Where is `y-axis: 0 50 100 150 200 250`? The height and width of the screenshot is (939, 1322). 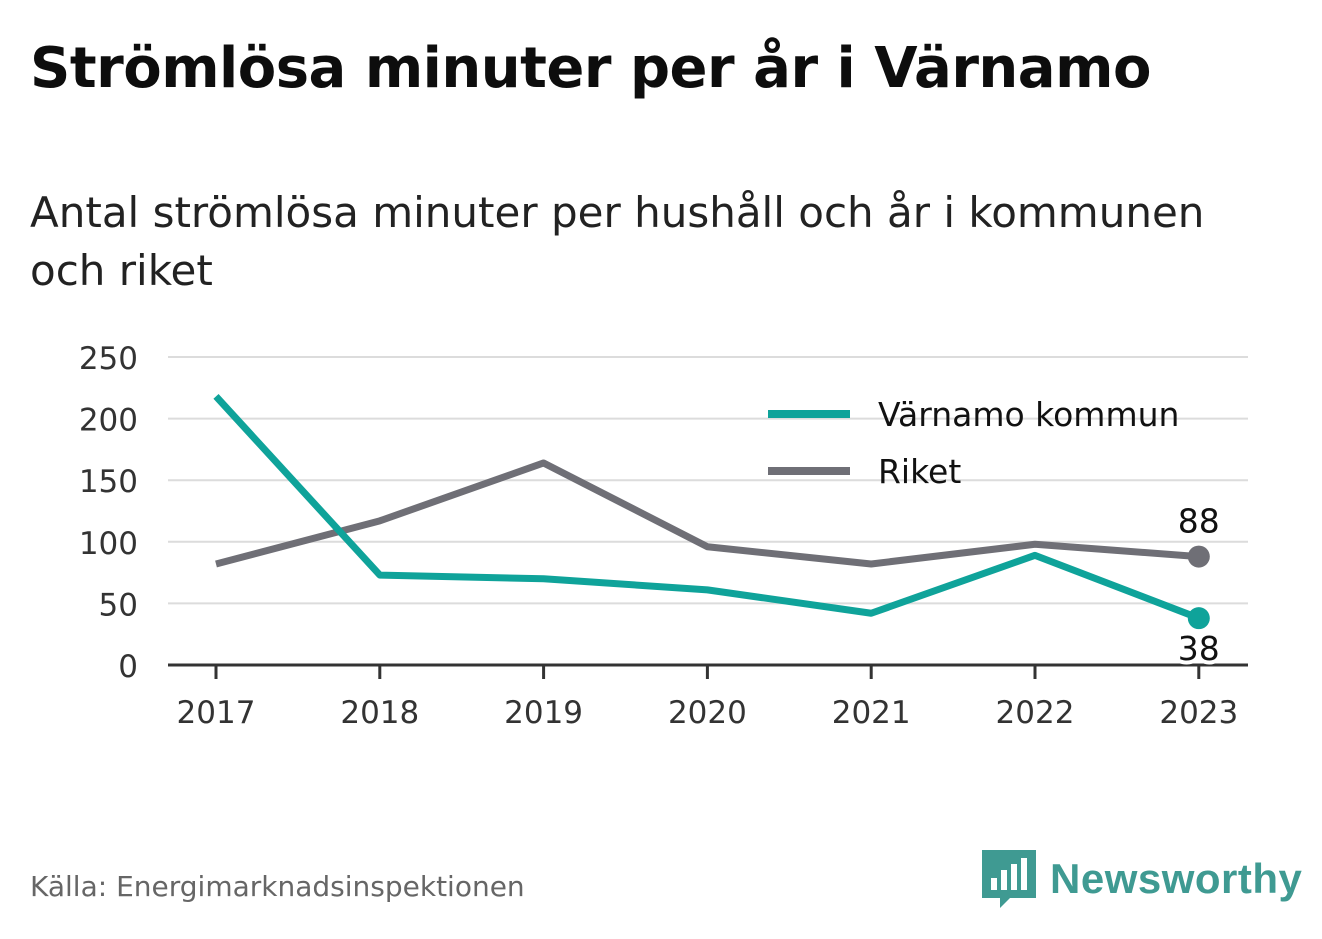
y-axis: 0 50 100 150 200 250 is located at coordinates (108, 513).